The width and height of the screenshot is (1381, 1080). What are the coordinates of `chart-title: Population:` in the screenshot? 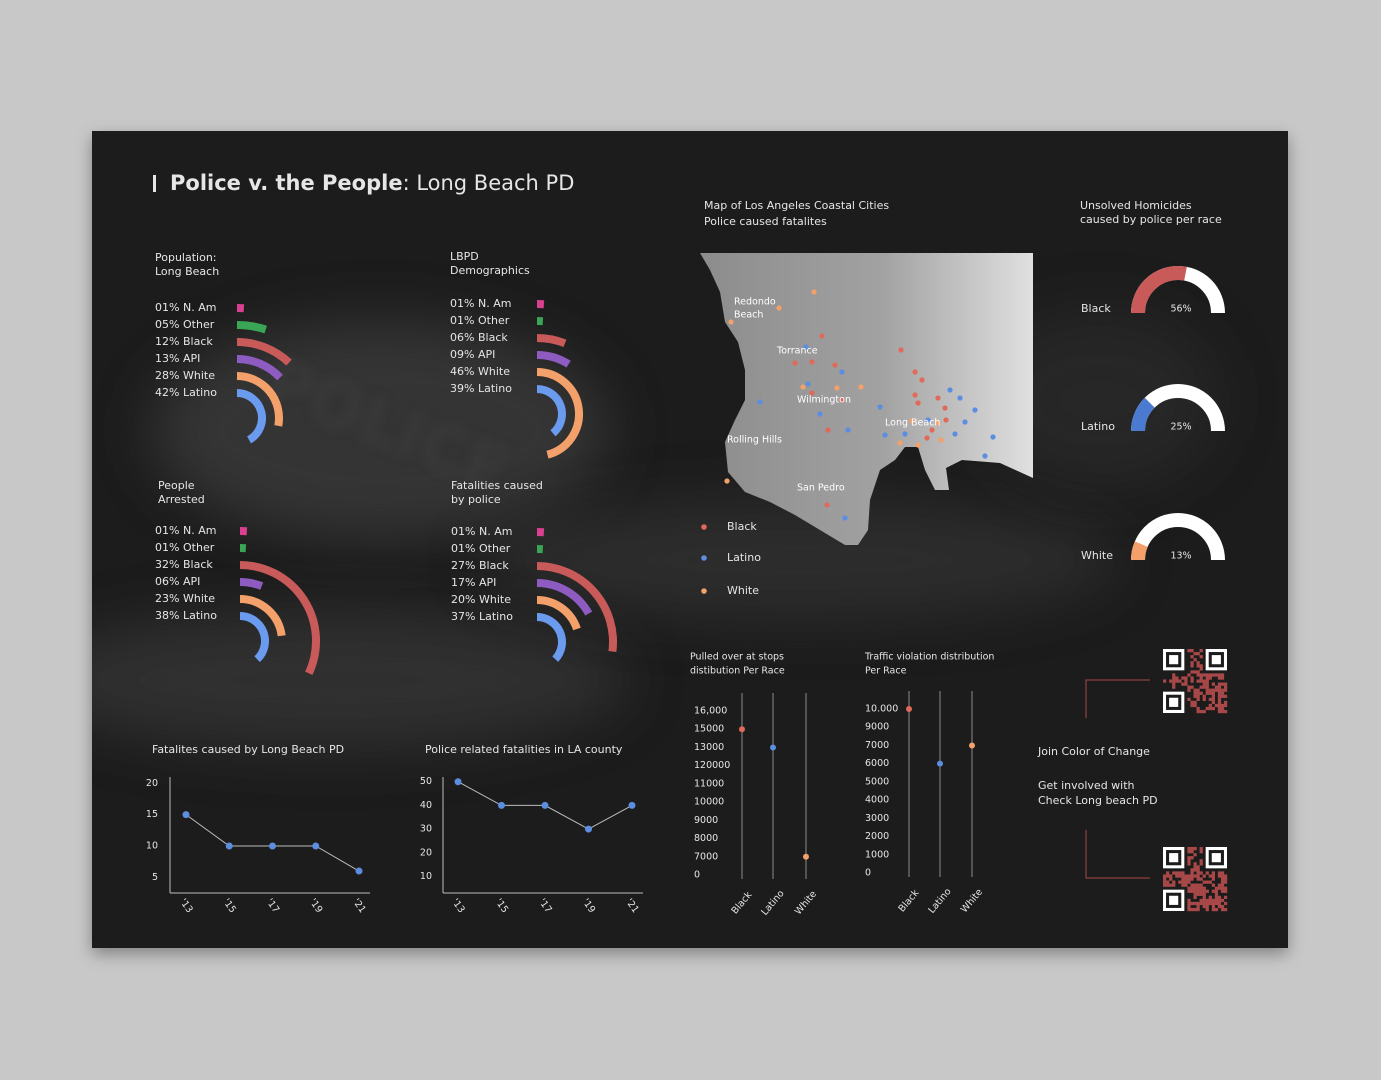 It's located at (186, 257).